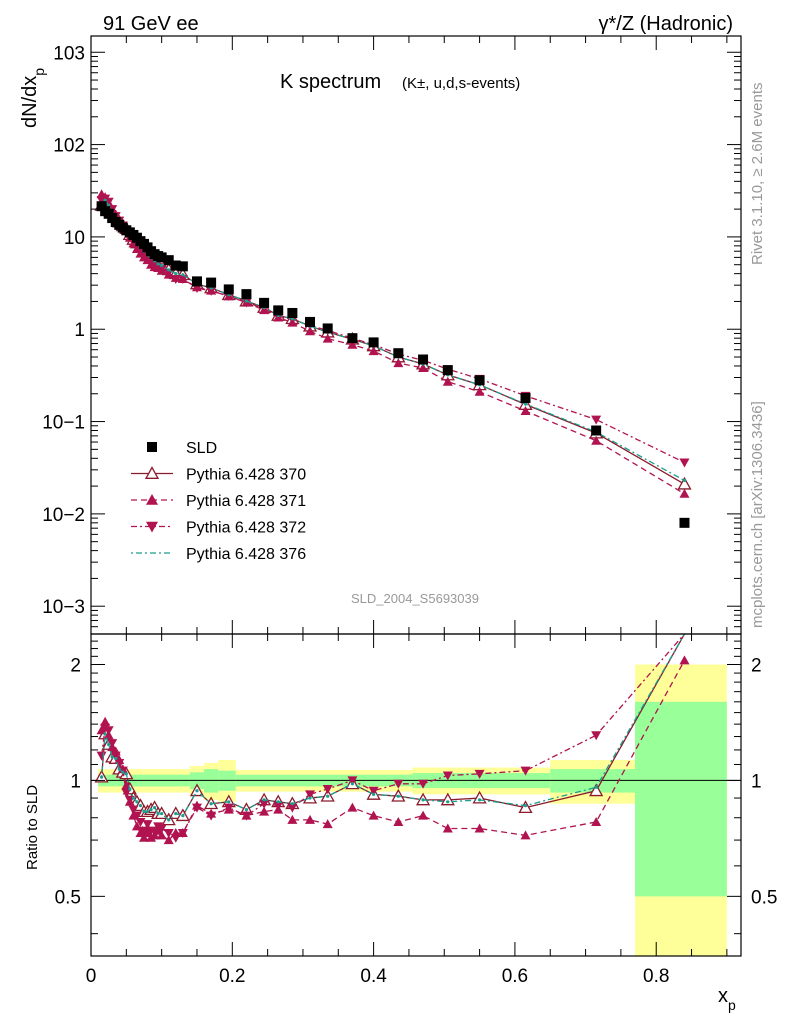 This screenshot has width=786, height=1024. What do you see at coordinates (182, 448) in the screenshot?
I see `legend-item-0: SLD` at bounding box center [182, 448].